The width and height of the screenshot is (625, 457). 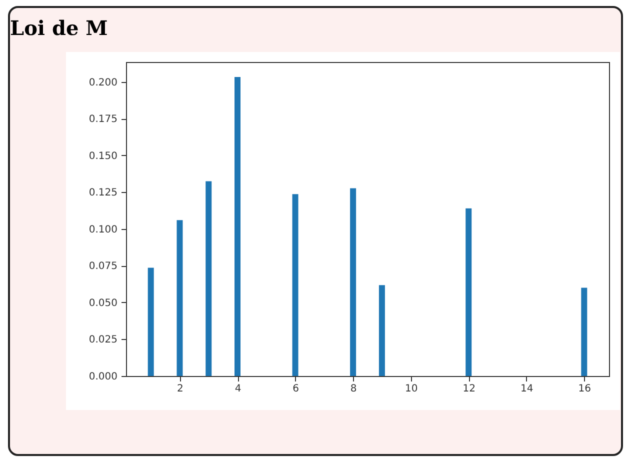 What do you see at coordinates (103, 82) in the screenshot?
I see `y-tick-label: 0.200` at bounding box center [103, 82].